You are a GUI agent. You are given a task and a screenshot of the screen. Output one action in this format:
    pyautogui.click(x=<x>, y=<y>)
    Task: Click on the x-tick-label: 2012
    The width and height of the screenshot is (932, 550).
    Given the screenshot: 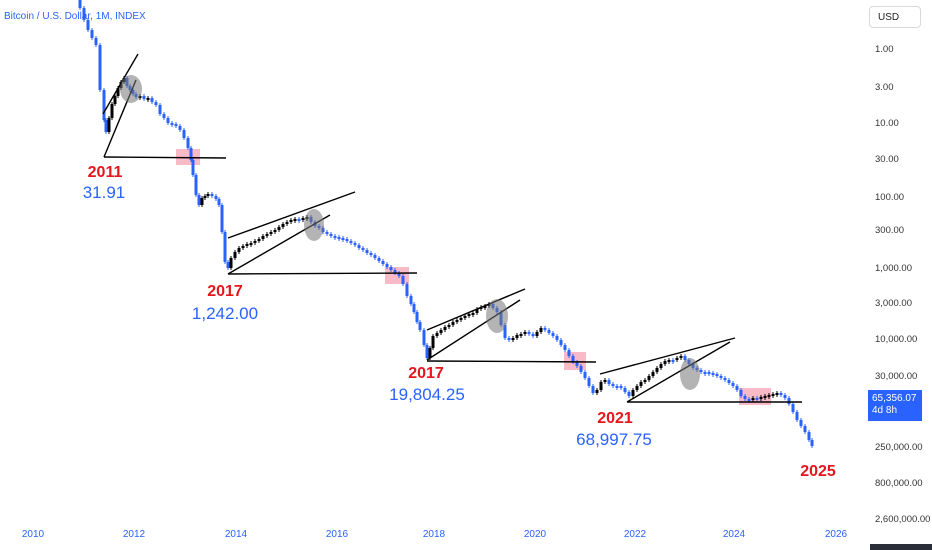 What is the action you would take?
    pyautogui.click(x=134, y=534)
    